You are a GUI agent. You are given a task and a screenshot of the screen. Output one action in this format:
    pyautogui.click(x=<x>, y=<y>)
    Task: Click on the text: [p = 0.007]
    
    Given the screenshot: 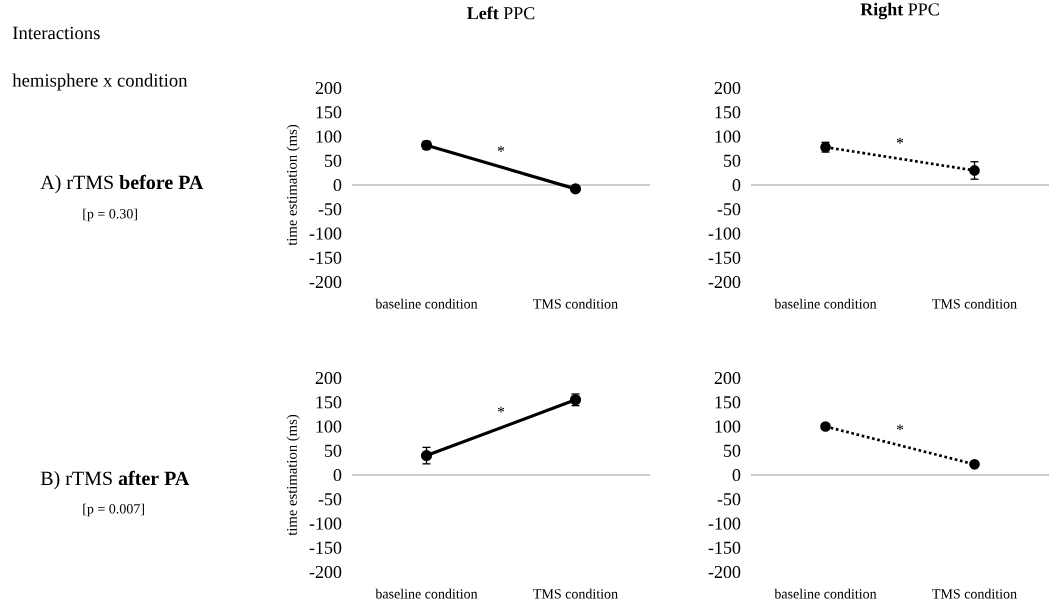 What is the action you would take?
    pyautogui.click(x=113, y=510)
    